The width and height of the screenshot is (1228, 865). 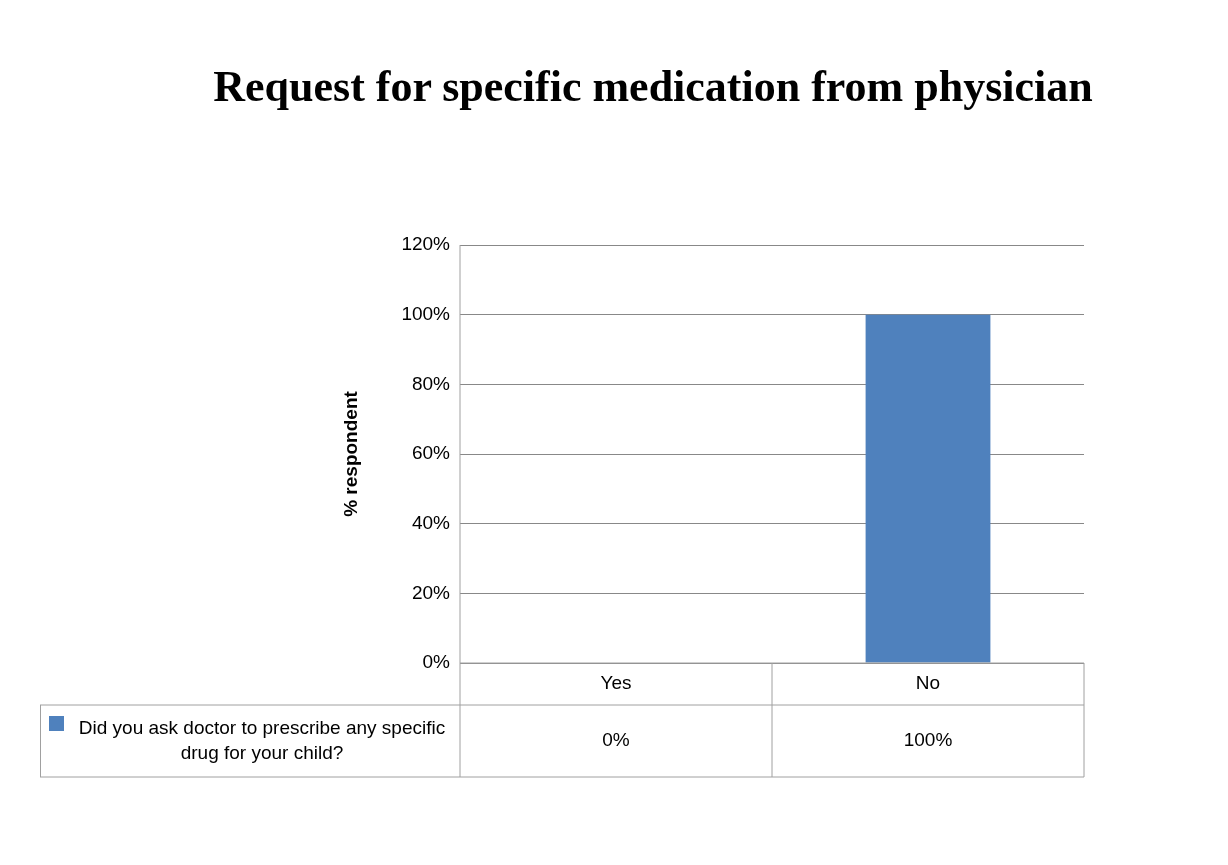 I want to click on chart-title: Request for specific medication from physician, so click(x=653, y=87).